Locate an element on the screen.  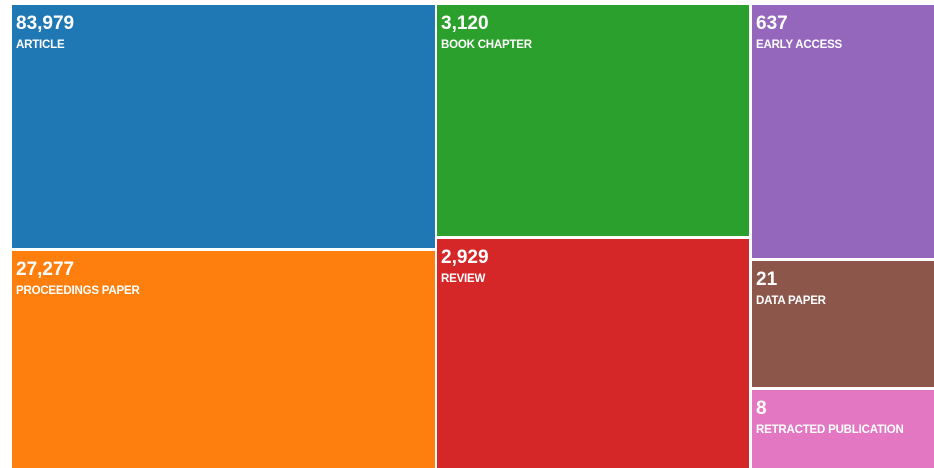
tile-value-label: 637 is located at coordinates (772, 23).